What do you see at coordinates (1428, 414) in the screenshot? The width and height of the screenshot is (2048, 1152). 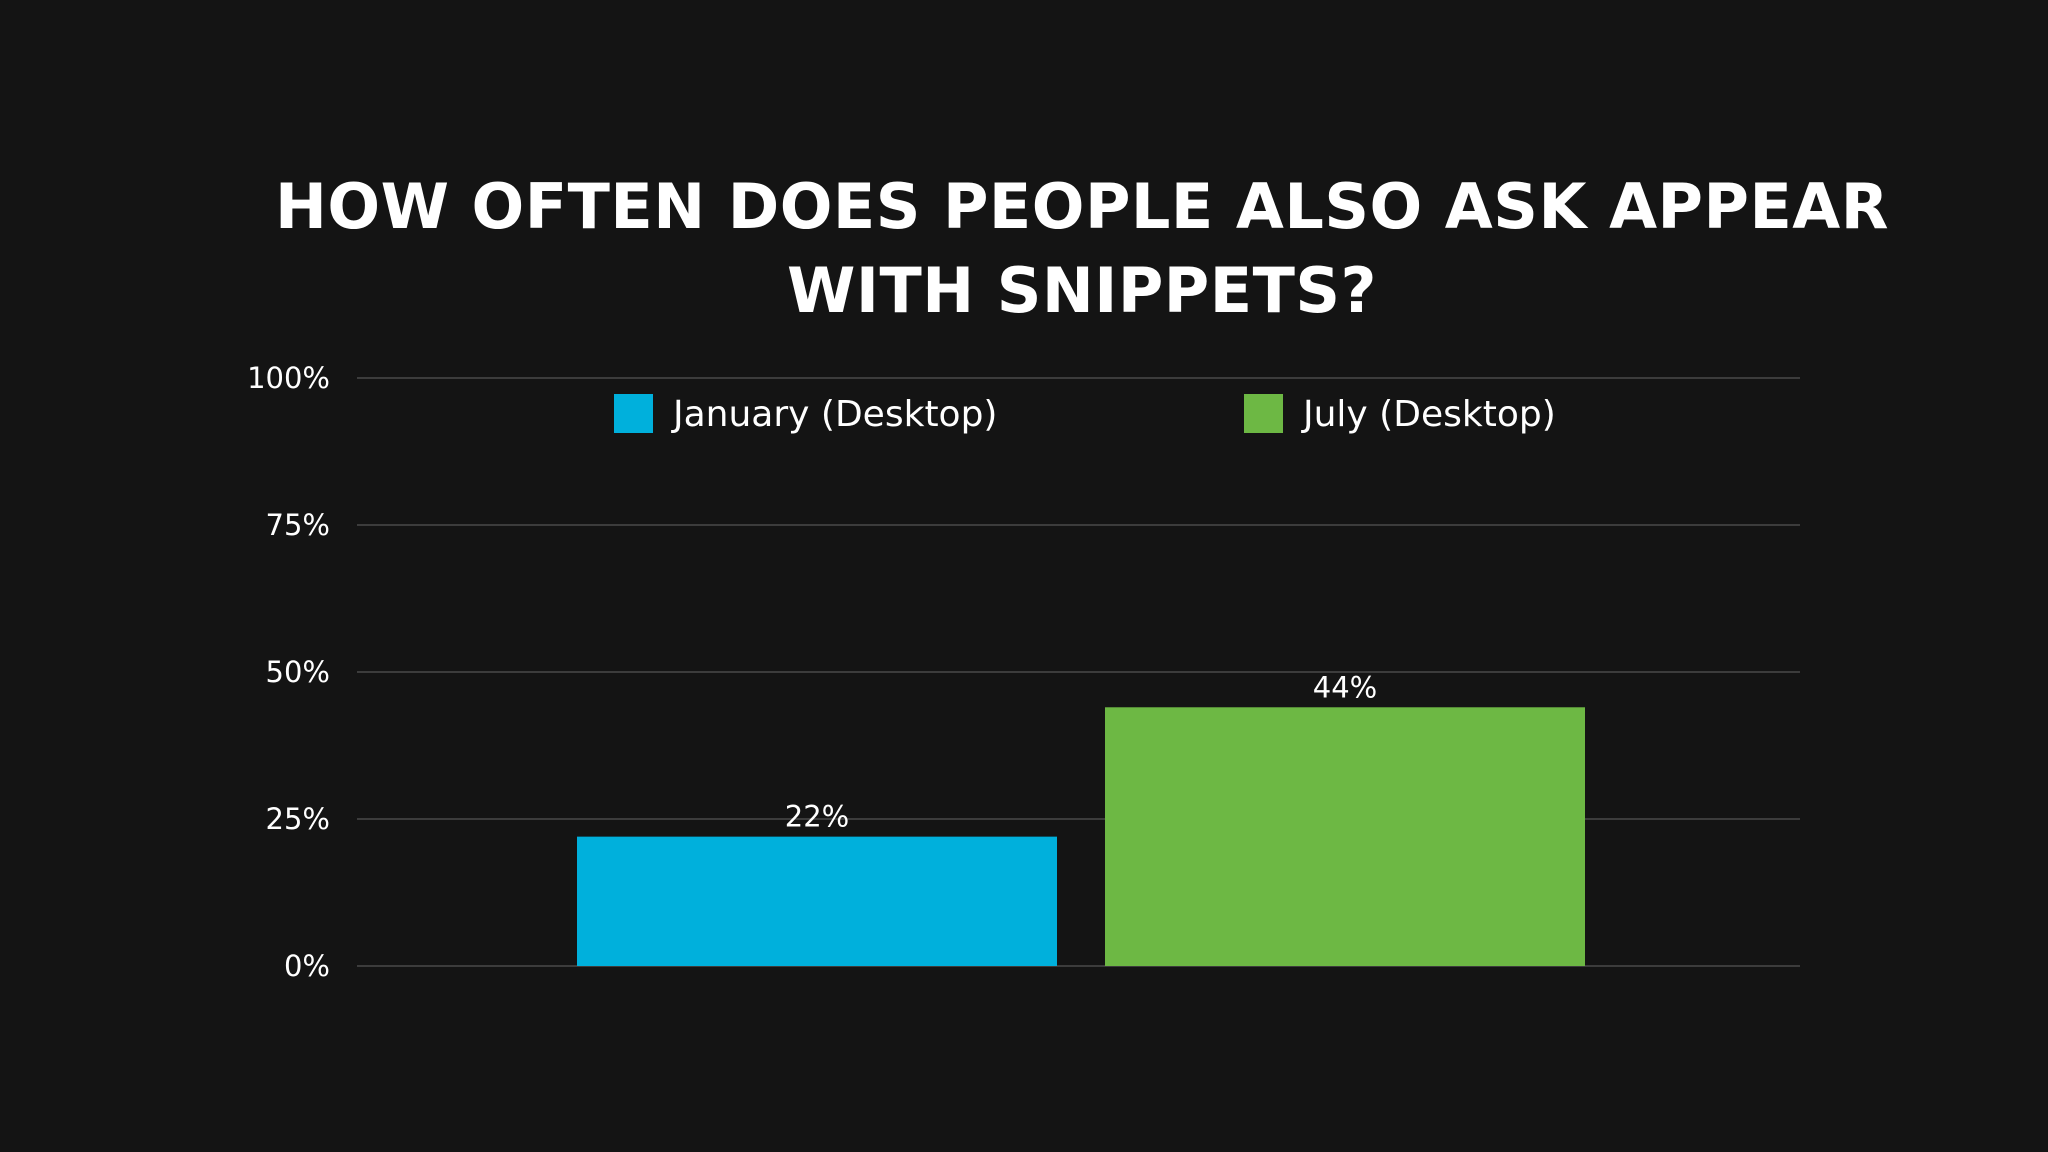 I see `legend-label: July (Desktop)` at bounding box center [1428, 414].